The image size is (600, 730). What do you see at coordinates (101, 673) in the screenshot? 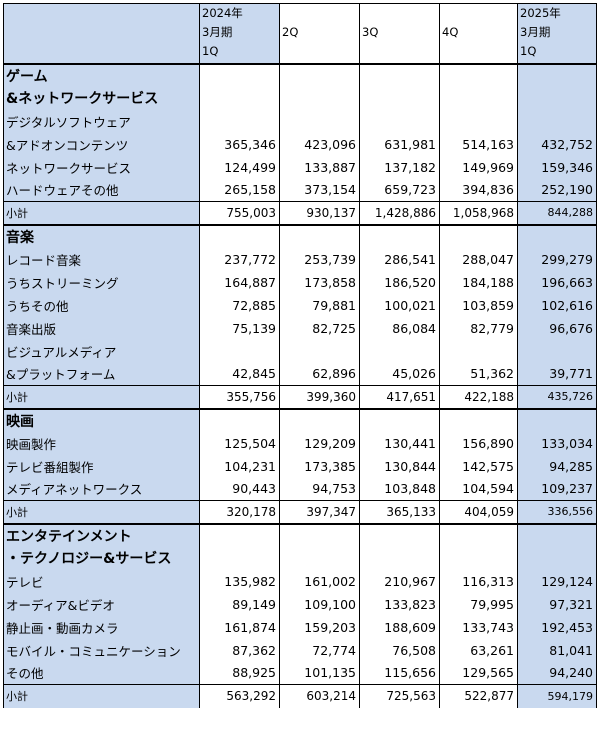
I see `row-label: その他` at bounding box center [101, 673].